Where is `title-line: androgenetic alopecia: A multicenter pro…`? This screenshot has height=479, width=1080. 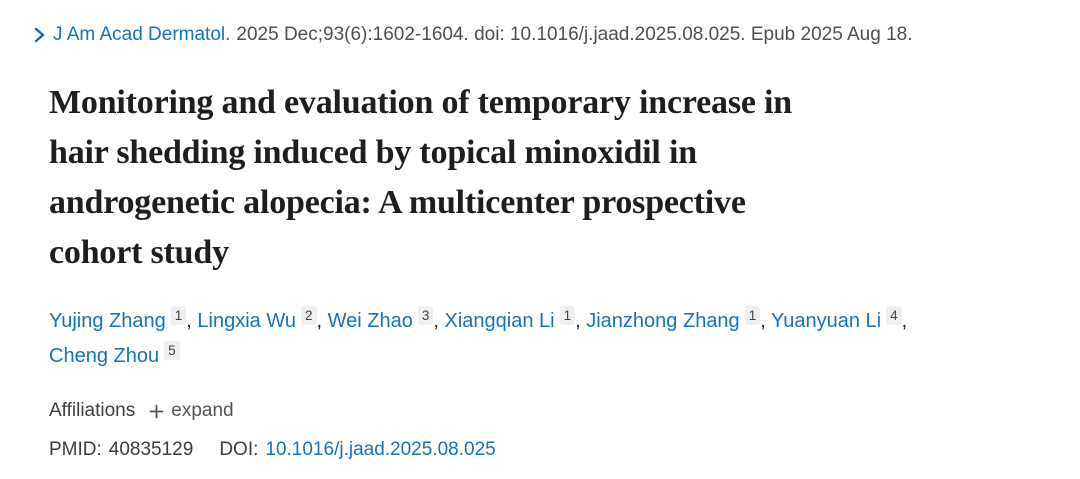
title-line: androgenetic alopecia: A multicenter pro… is located at coordinates (397, 202).